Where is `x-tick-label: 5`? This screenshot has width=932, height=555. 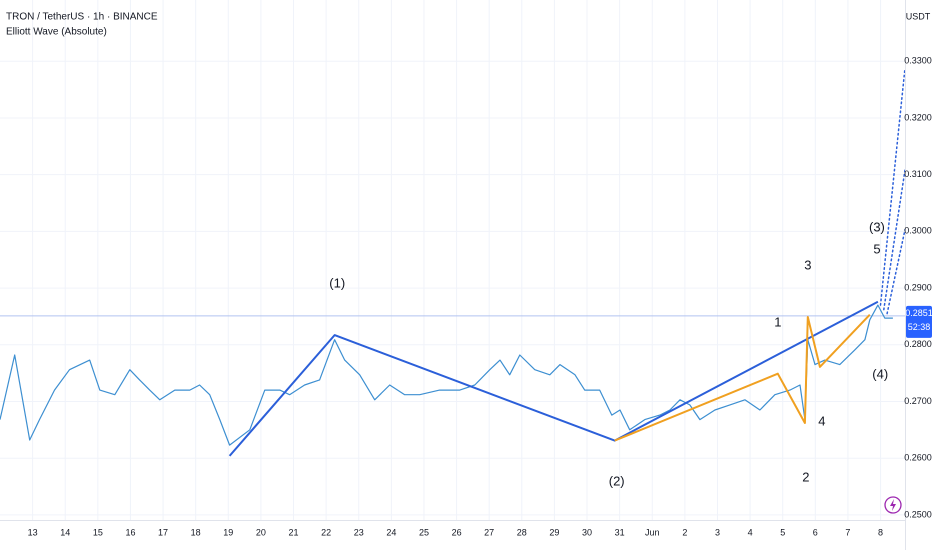 x-tick-label: 5 is located at coordinates (782, 532).